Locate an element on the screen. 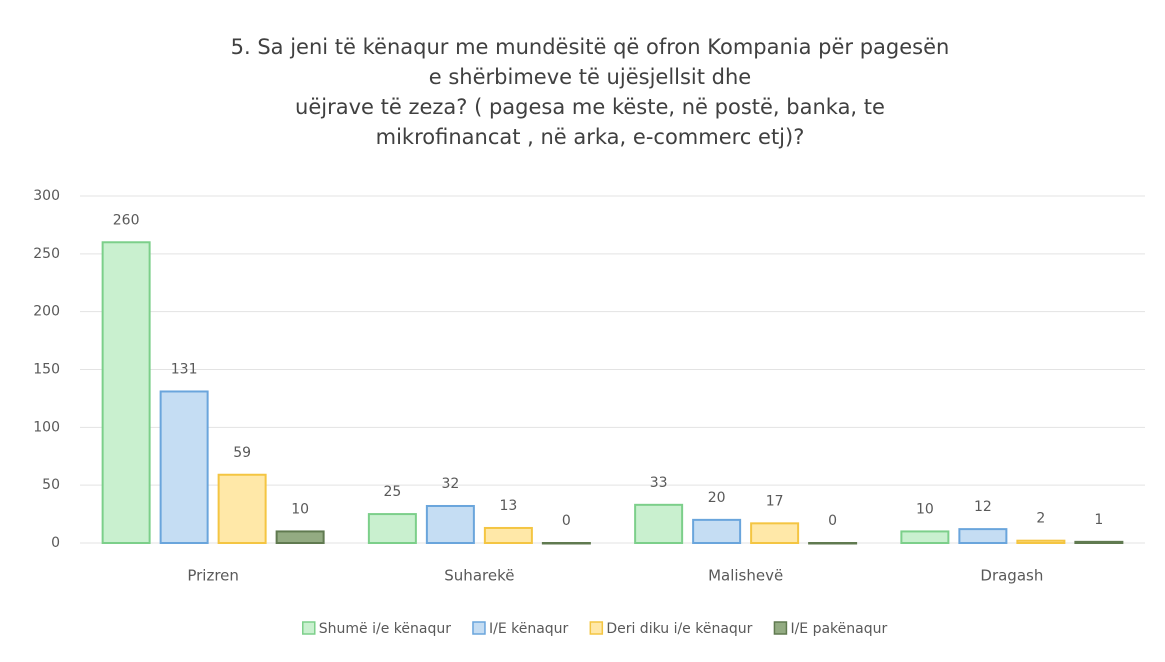  data-label: 59 is located at coordinates (242, 453).